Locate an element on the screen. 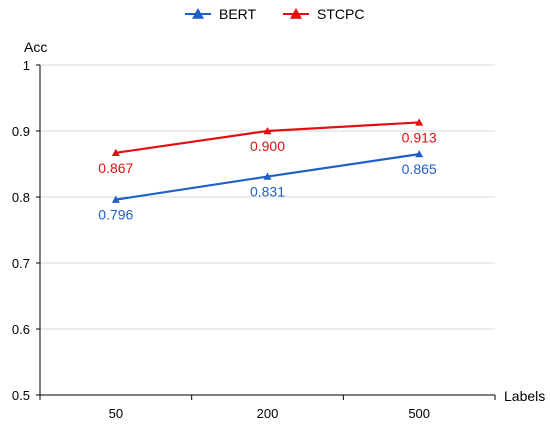 The height and width of the screenshot is (425, 550). y-tick-label: 0.8 is located at coordinates (21, 197).